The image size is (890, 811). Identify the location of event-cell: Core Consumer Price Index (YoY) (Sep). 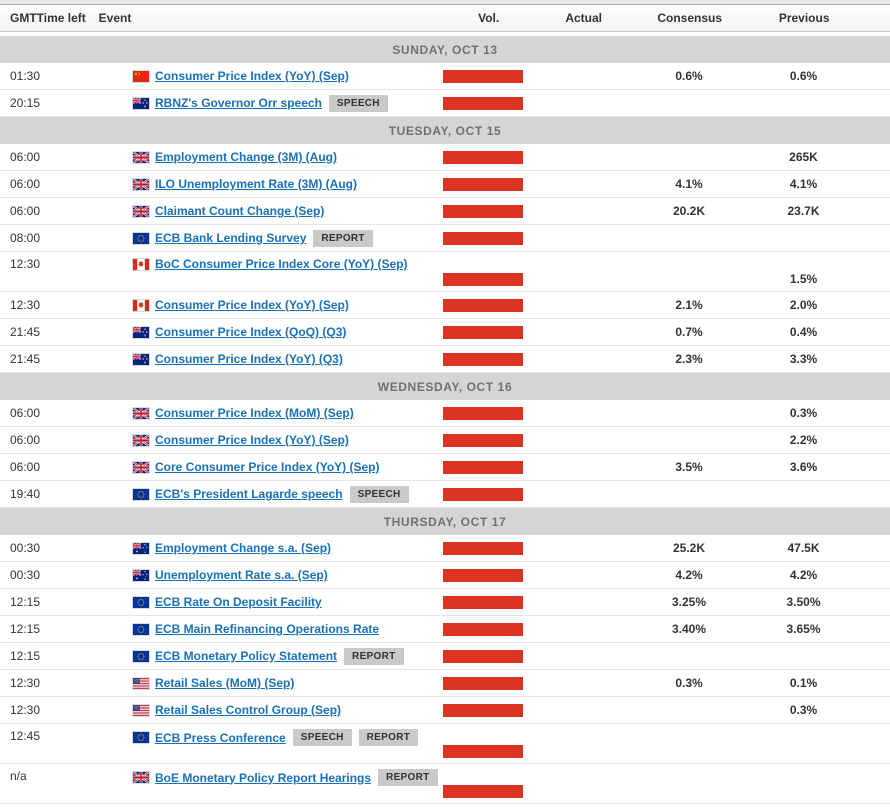
(288, 467).